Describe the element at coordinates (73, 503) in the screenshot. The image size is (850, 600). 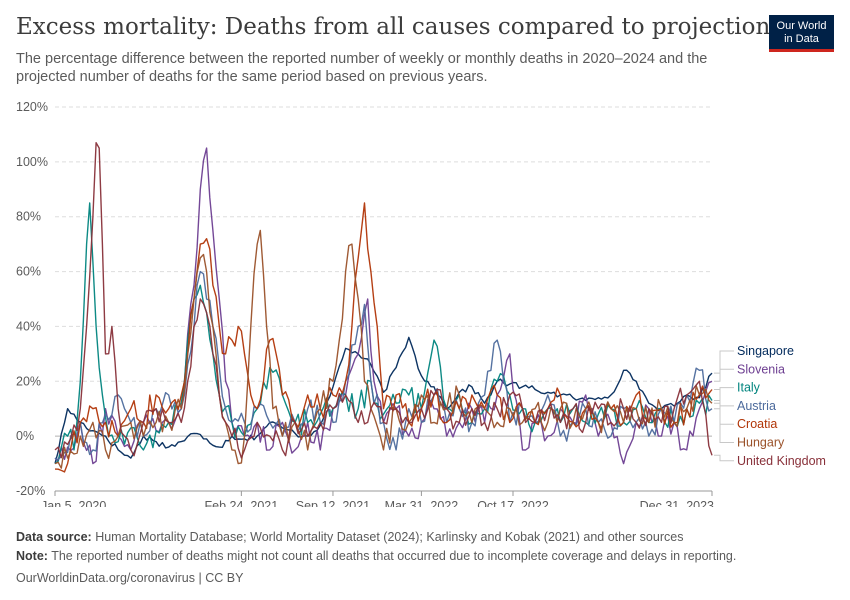
I see `x-tick-label: Jan 5, 2020` at that location.